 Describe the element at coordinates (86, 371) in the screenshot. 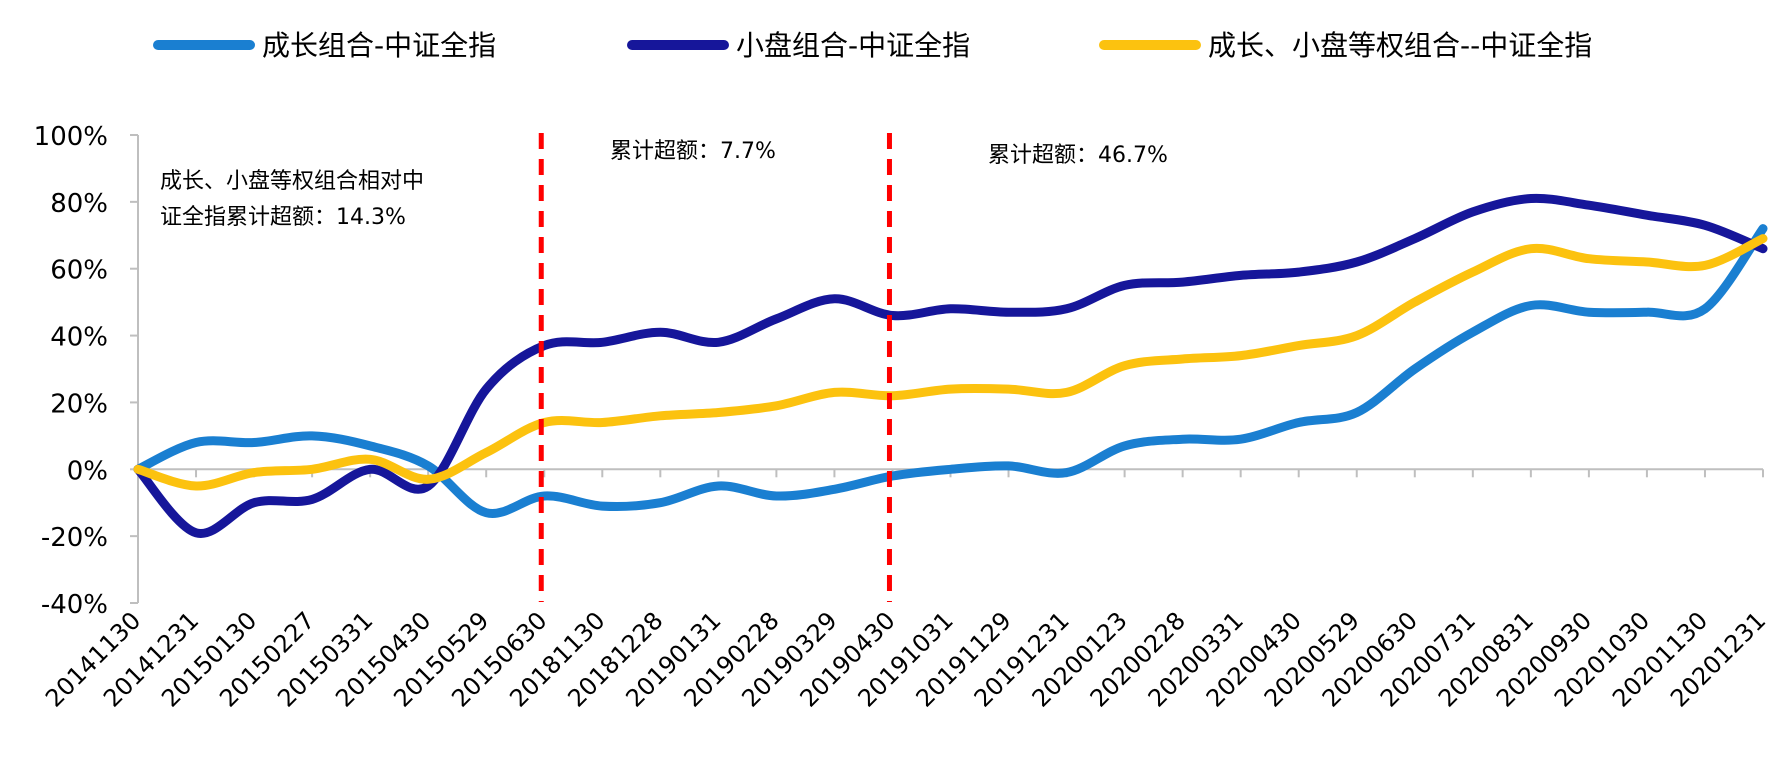

I see `y-axis: -40% -20% 0% 20% 40% 60% 80% 100%` at that location.